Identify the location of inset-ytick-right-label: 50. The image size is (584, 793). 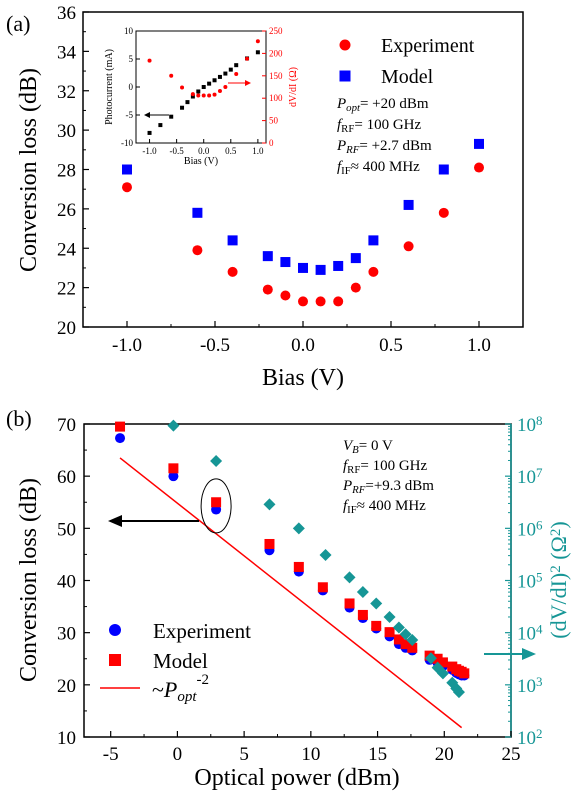
(274, 121).